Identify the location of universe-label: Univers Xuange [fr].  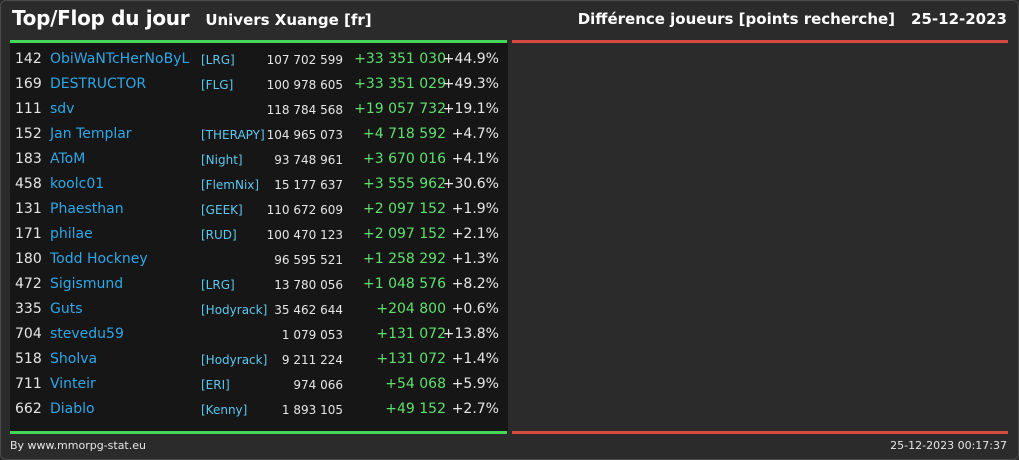
(288, 20).